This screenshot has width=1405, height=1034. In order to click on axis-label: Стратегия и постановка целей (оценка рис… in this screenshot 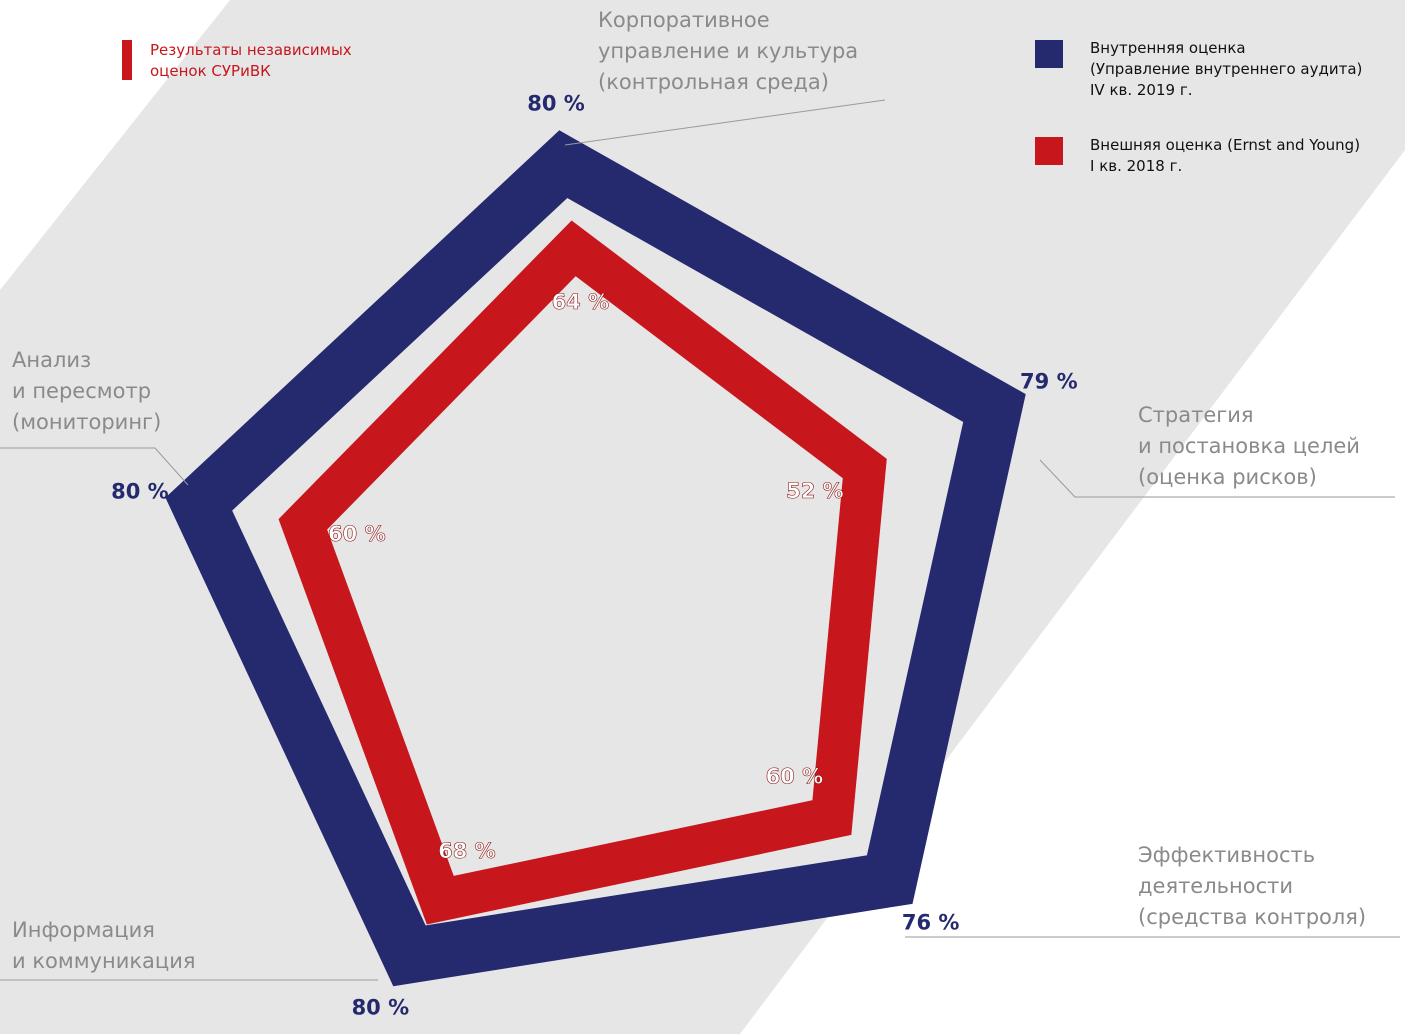, I will do `click(1249, 446)`.